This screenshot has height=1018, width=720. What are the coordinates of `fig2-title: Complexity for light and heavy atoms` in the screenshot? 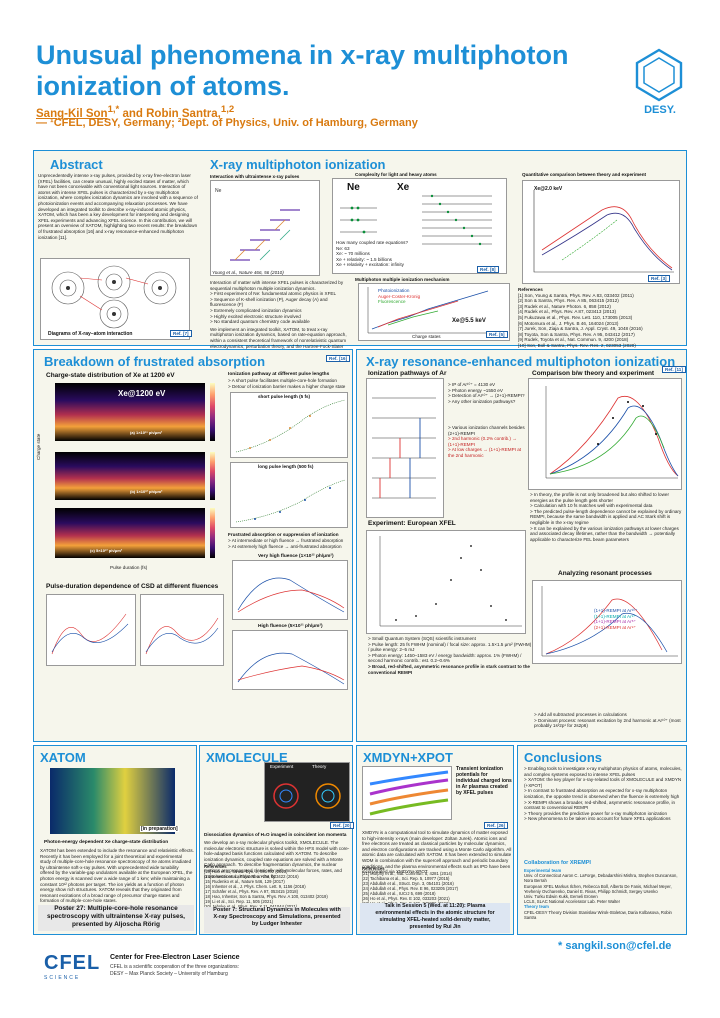 It's located at (396, 174).